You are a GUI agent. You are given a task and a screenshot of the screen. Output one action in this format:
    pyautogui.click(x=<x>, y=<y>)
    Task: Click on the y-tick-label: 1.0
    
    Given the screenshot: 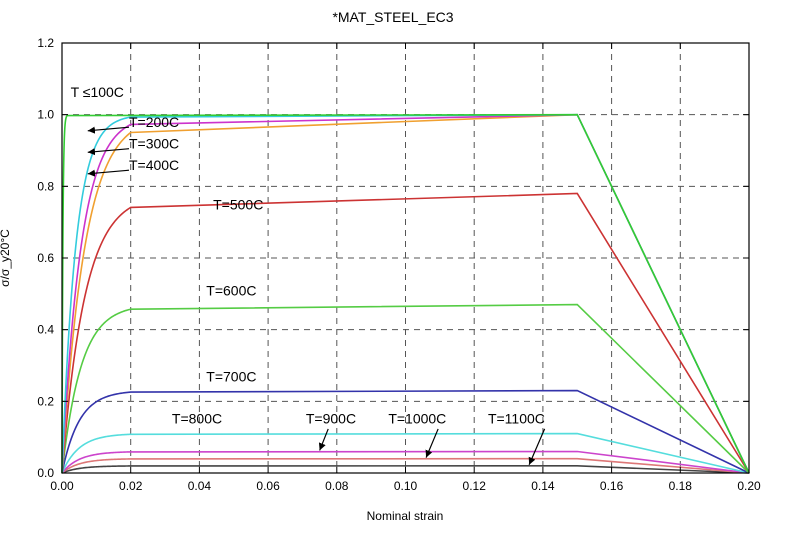 What is the action you would take?
    pyautogui.click(x=45, y=115)
    